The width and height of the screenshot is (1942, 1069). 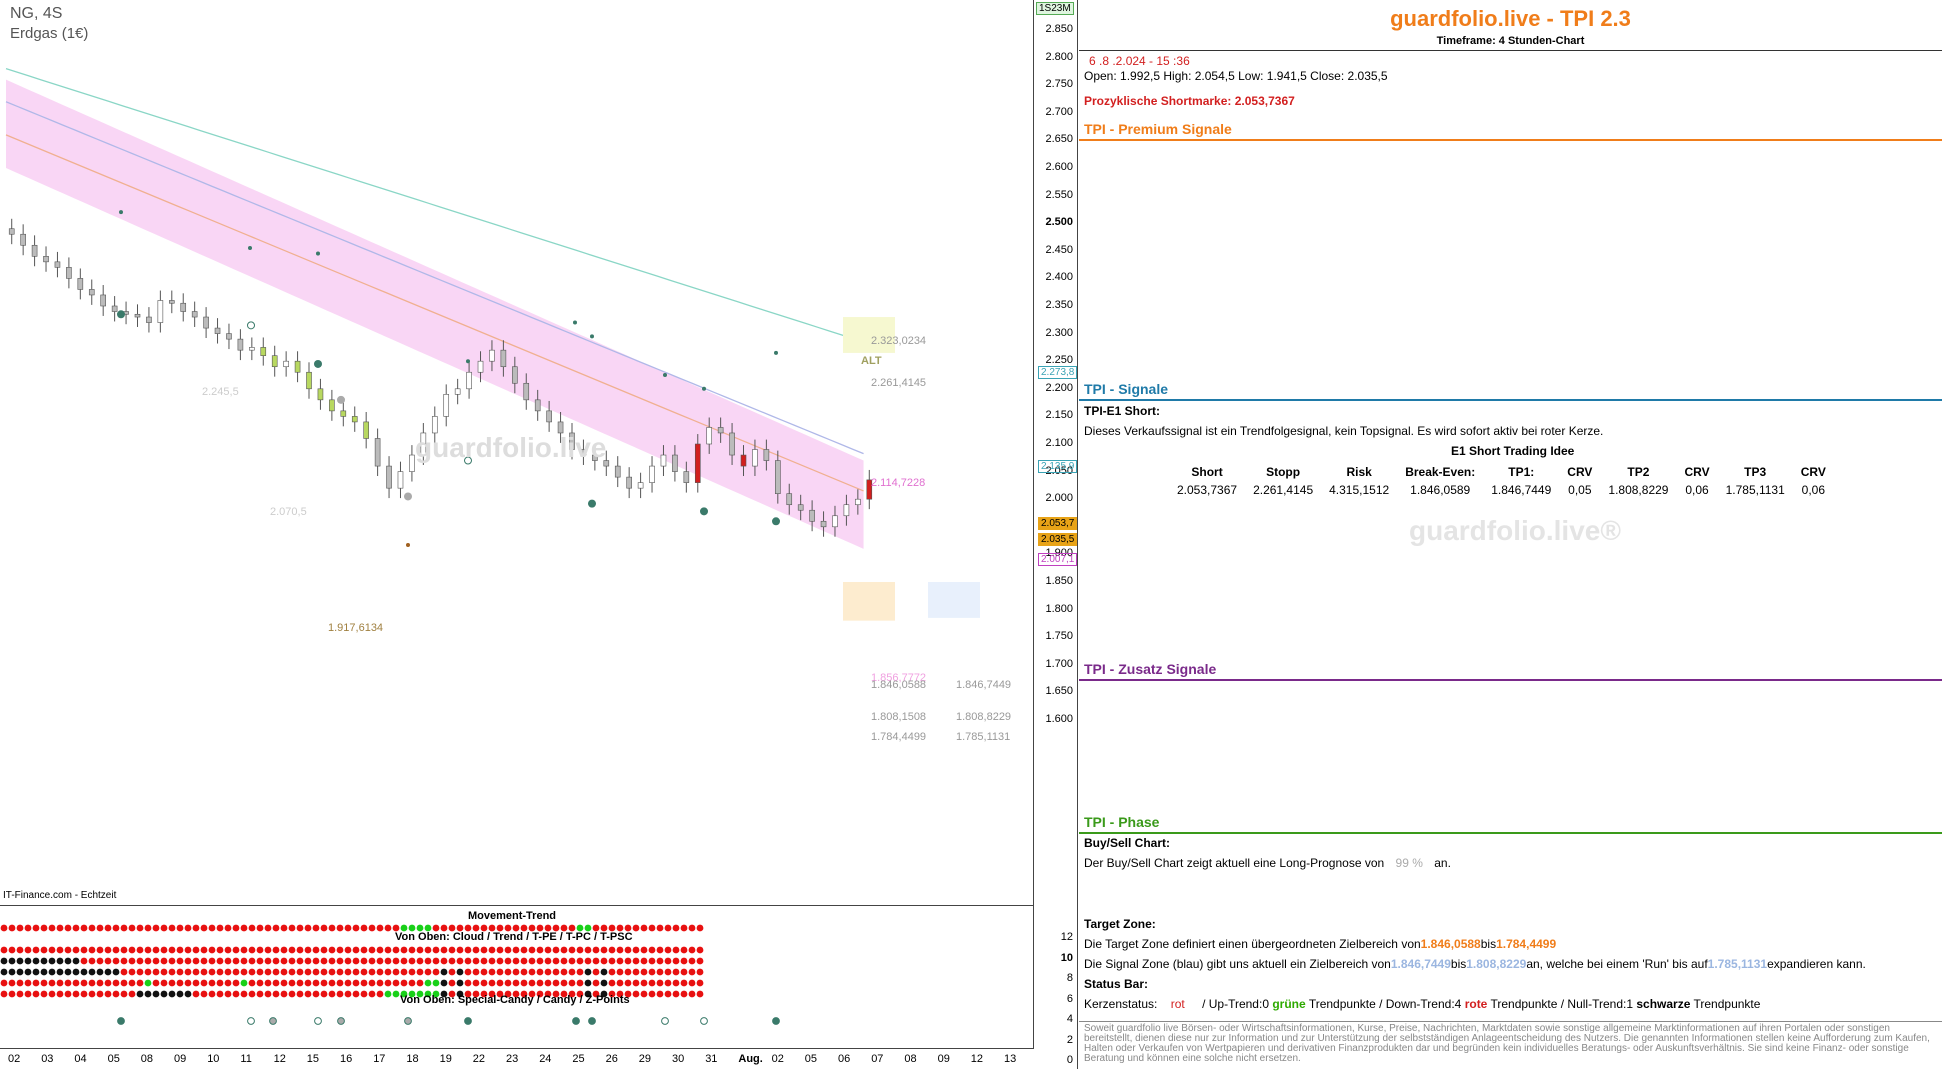 I want to click on table-header-cell: CRV, so click(x=1580, y=472).